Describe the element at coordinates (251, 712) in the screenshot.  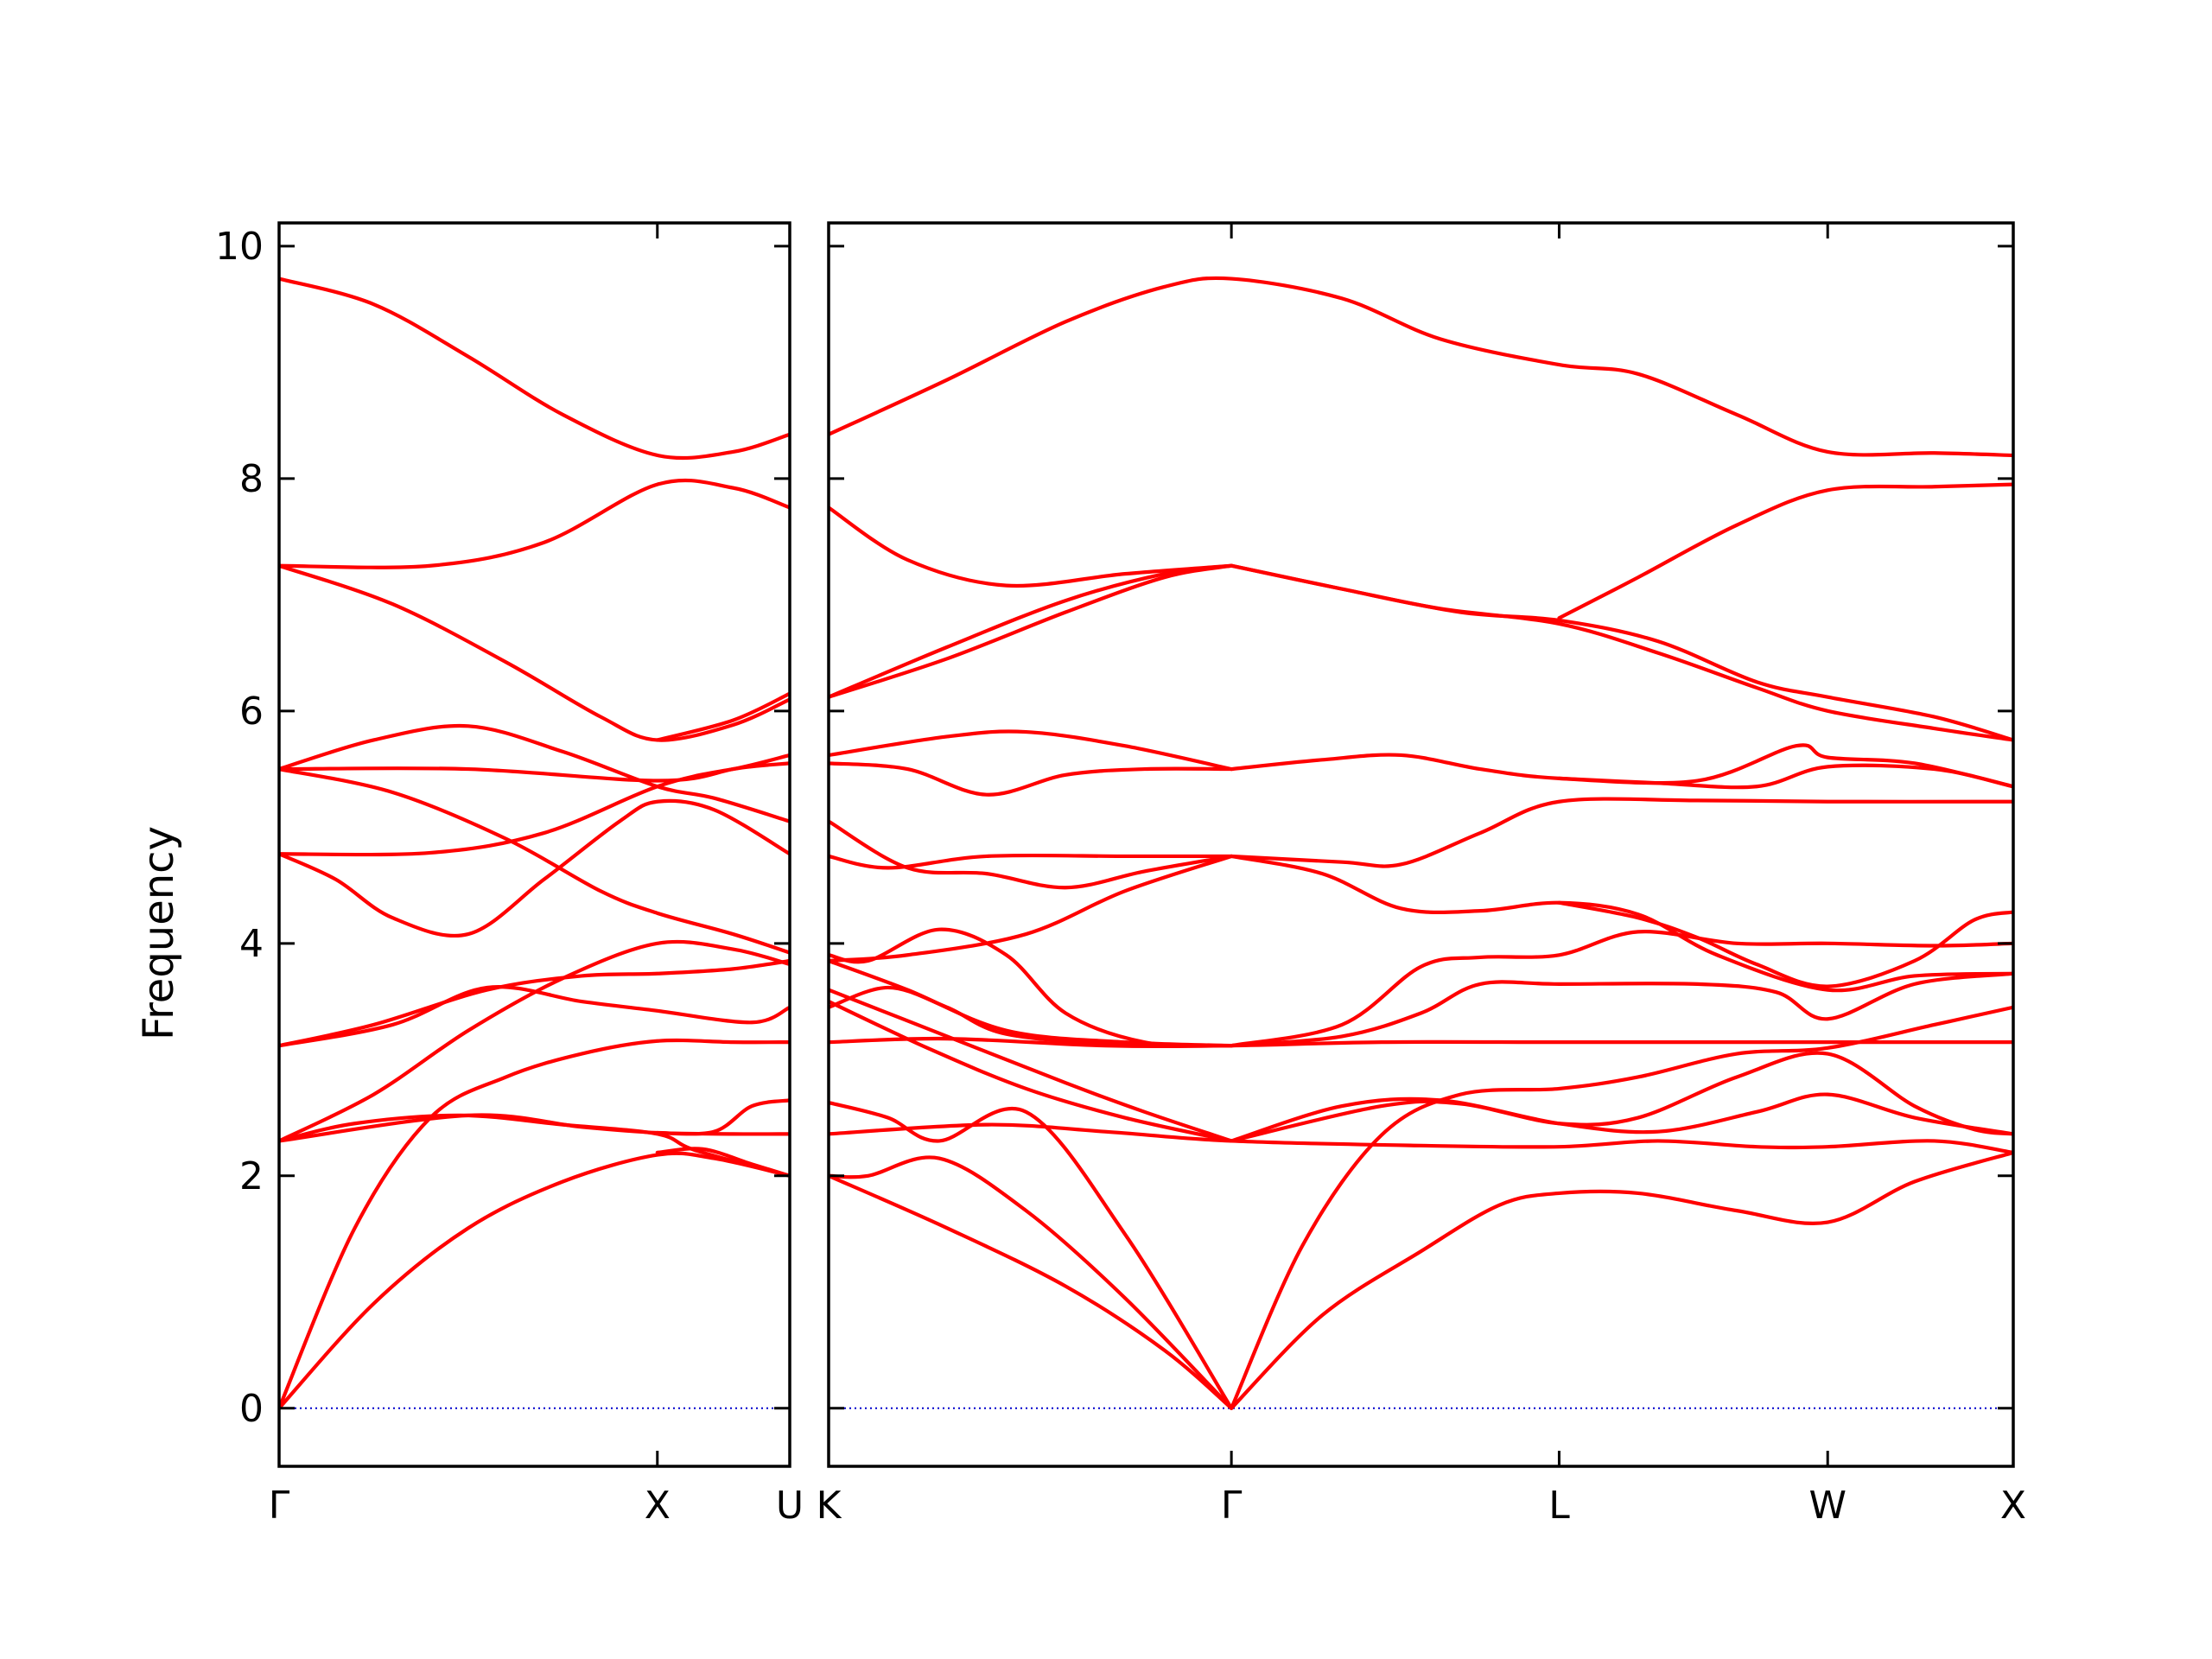
I see `y-tick-label: 6` at that location.